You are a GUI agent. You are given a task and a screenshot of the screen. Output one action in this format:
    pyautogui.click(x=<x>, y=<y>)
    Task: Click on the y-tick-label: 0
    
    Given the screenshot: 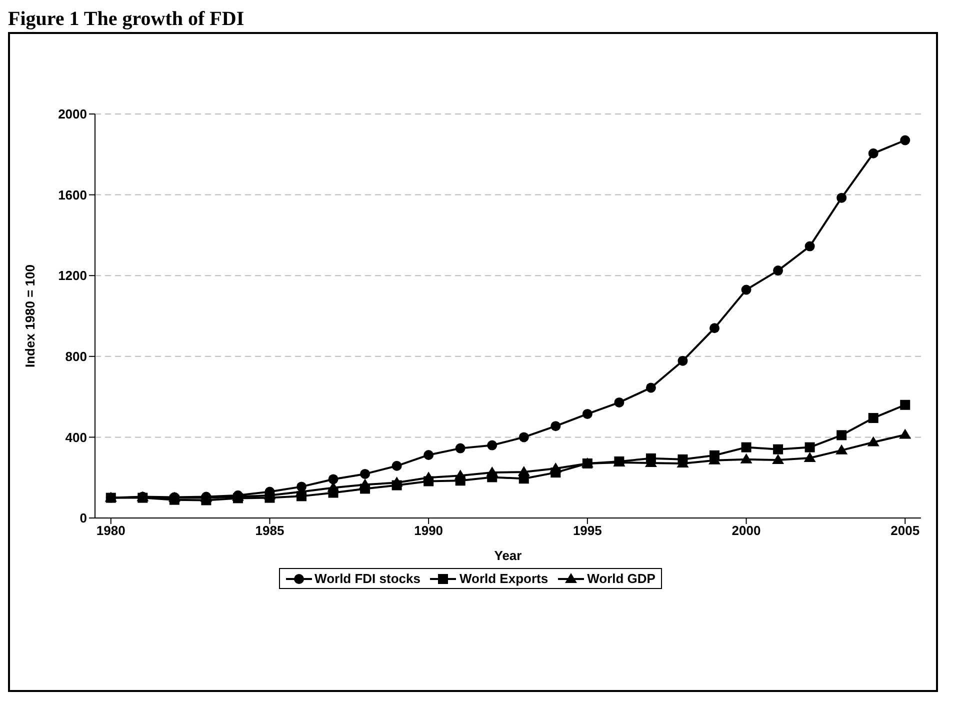 What is the action you would take?
    pyautogui.click(x=83, y=518)
    